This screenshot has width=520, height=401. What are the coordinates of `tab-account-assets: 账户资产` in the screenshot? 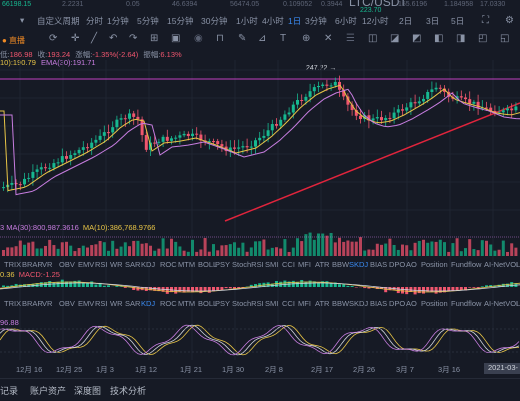 It's located at (48, 390).